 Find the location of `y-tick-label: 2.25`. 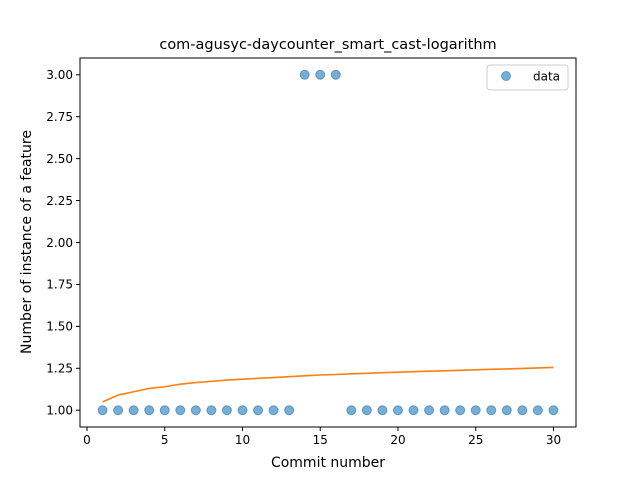

y-tick-label: 2.25 is located at coordinates (59, 201).